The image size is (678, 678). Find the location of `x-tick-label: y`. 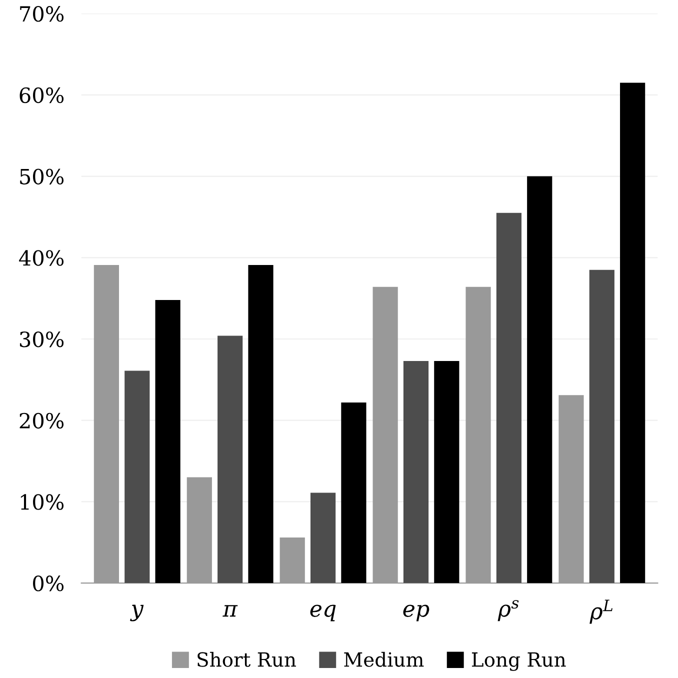

x-tick-label: y is located at coordinates (137, 613).